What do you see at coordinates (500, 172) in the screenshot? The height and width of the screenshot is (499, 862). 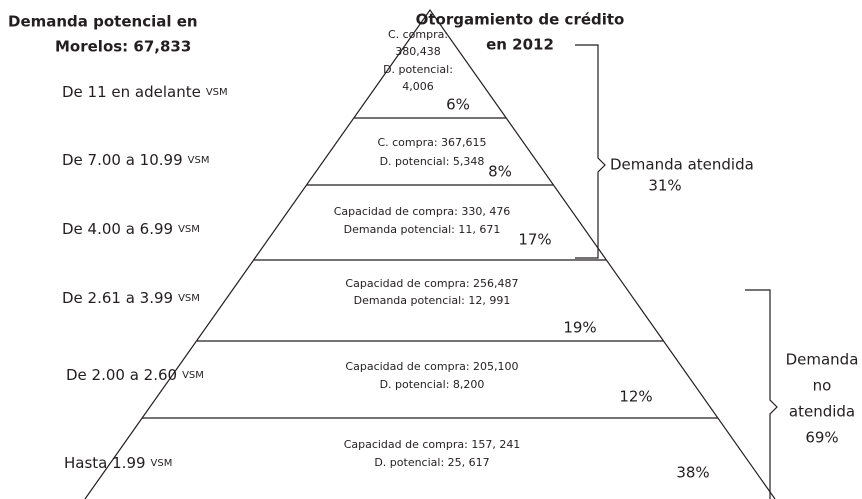 I see `level-percent: 8%` at bounding box center [500, 172].